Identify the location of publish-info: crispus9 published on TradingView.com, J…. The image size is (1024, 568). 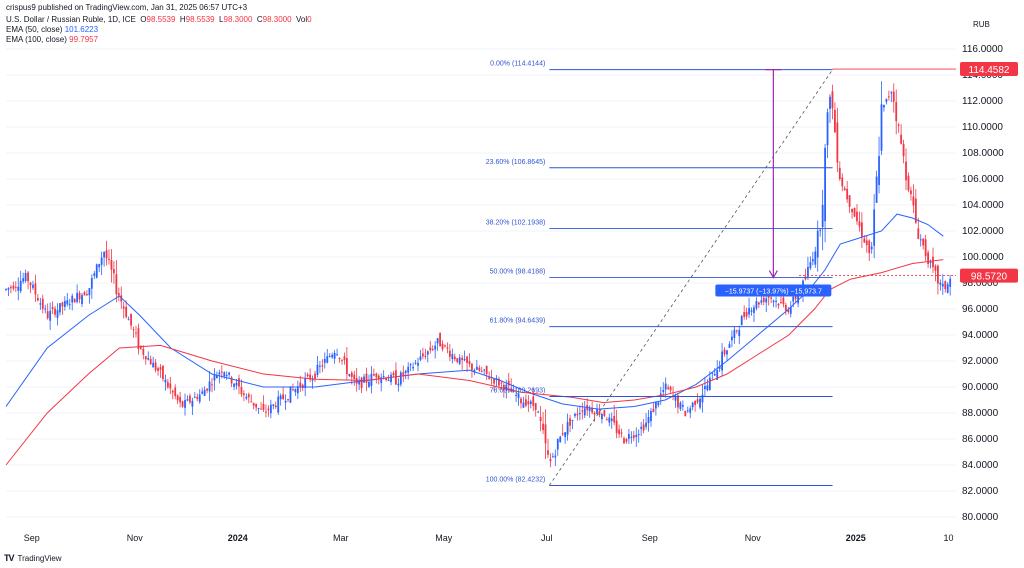
(127, 7).